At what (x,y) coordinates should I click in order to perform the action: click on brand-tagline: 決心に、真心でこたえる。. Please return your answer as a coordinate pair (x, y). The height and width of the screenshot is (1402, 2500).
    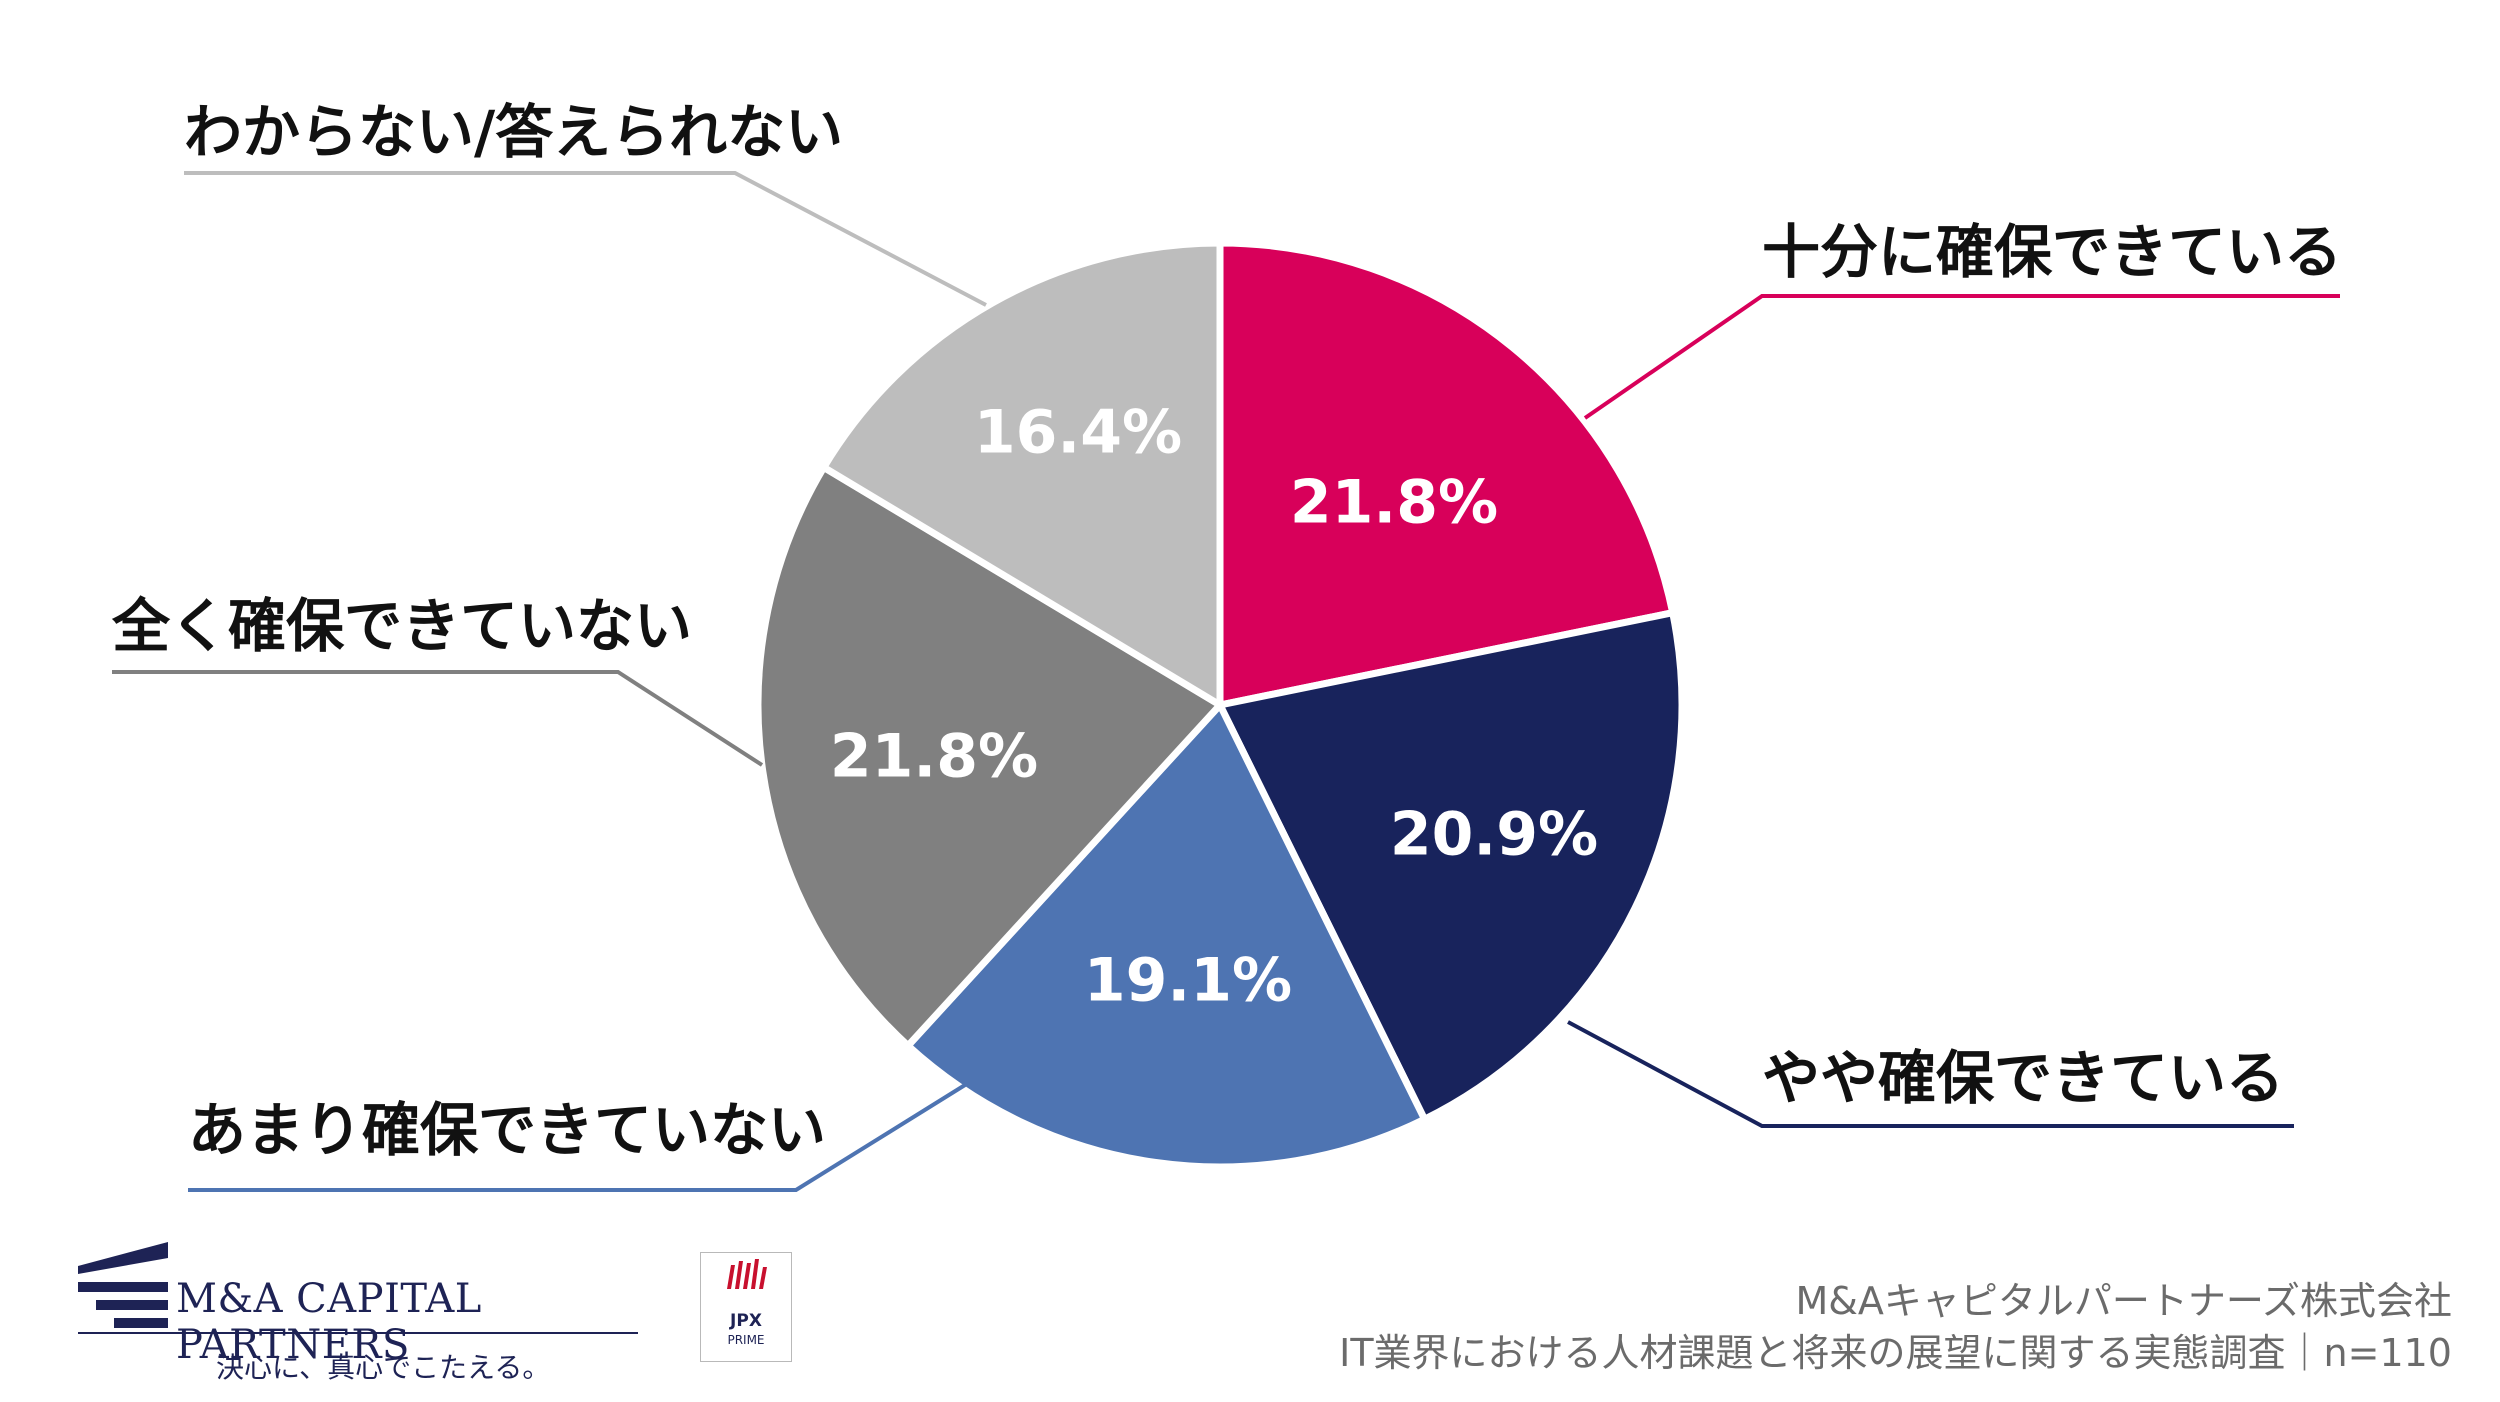
    Looking at the image, I should click on (383, 1367).